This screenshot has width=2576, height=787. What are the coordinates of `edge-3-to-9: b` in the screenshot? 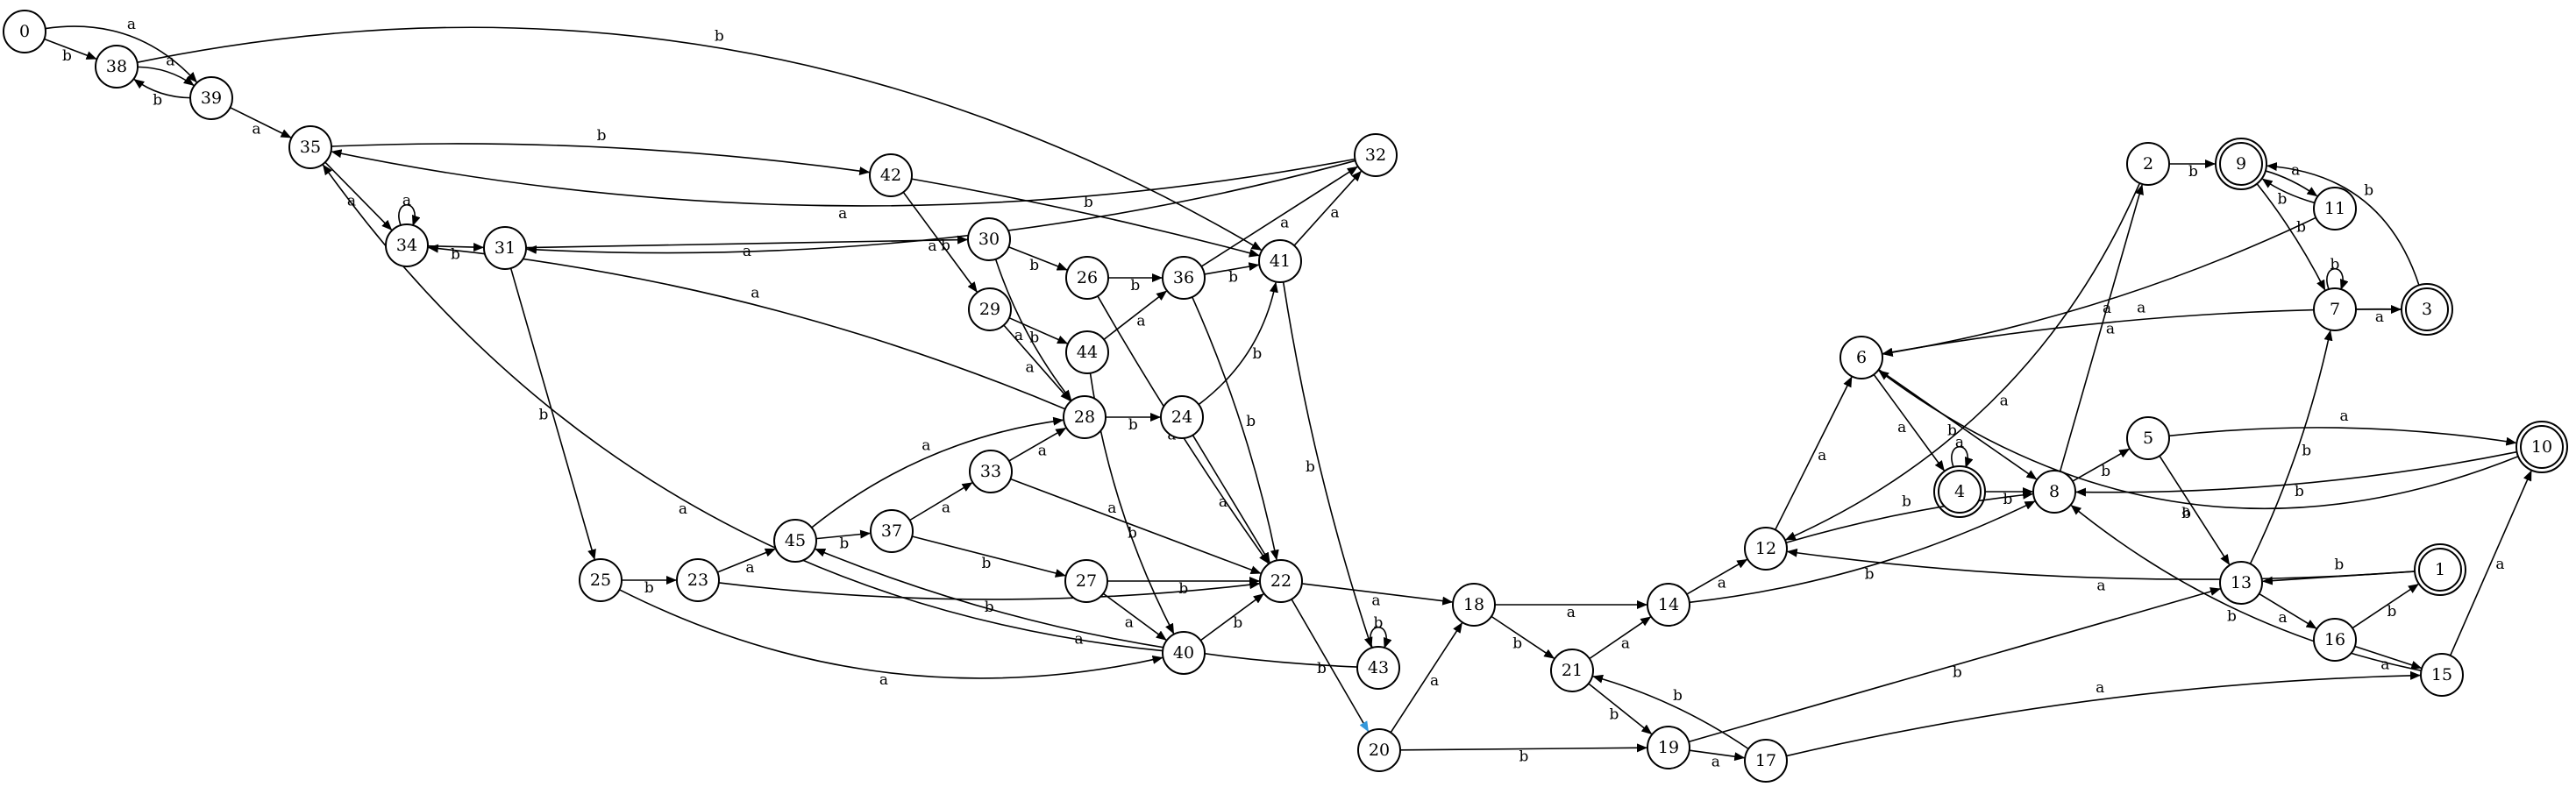 It's located at (2343, 224).